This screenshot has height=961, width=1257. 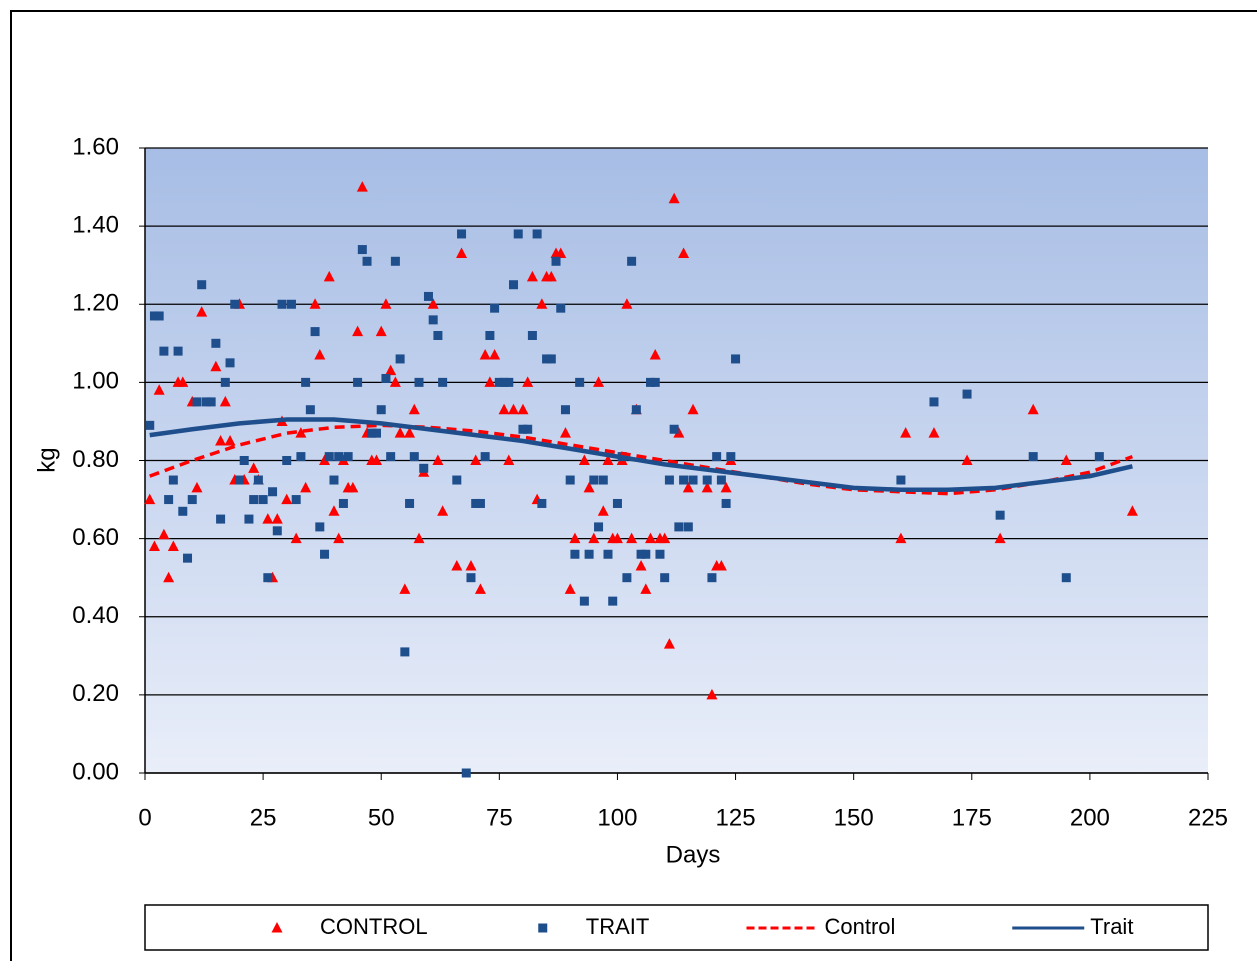 What do you see at coordinates (95, 224) in the screenshot?
I see `y-tick-label: 1.40` at bounding box center [95, 224].